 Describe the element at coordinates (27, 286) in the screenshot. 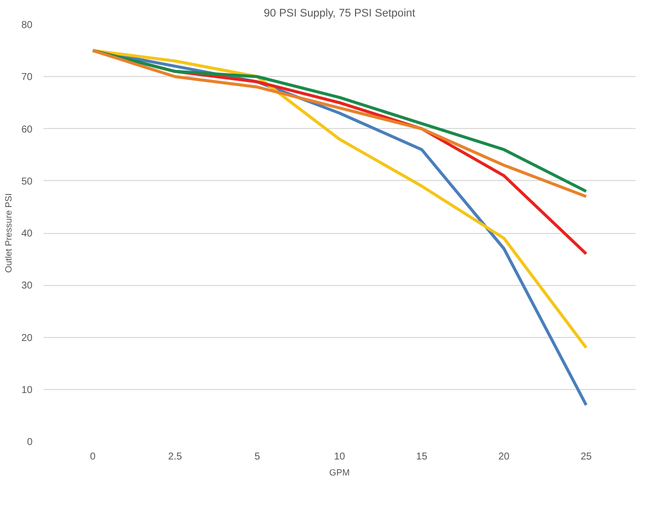

I see `y-tick-label: 30` at that location.